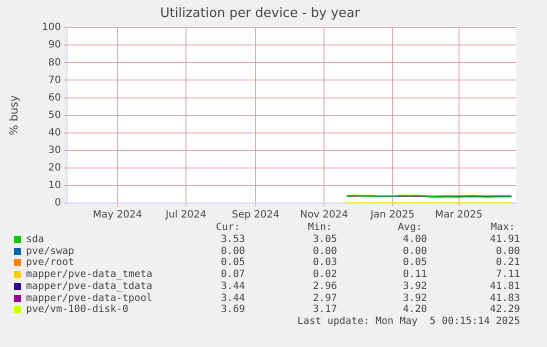 The image size is (547, 347). Describe the element at coordinates (54, 45) in the screenshot. I see `y-tick-label: 90` at that location.